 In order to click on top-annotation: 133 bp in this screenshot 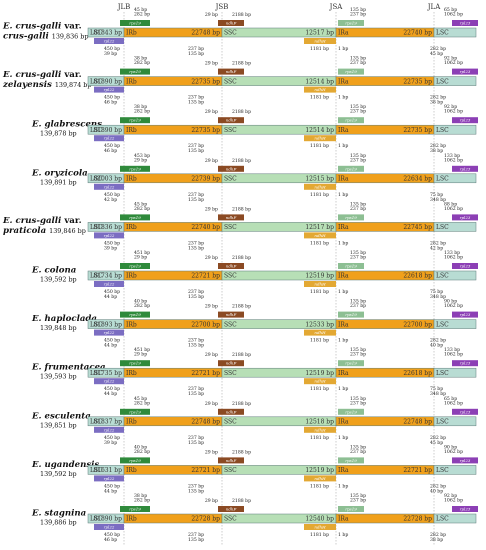, I will do `click(452, 350)`.